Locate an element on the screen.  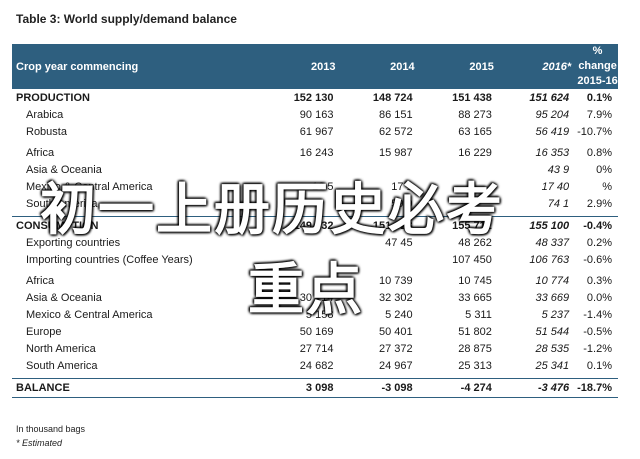
value-cell: 32 302 is located at coordinates (396, 297).